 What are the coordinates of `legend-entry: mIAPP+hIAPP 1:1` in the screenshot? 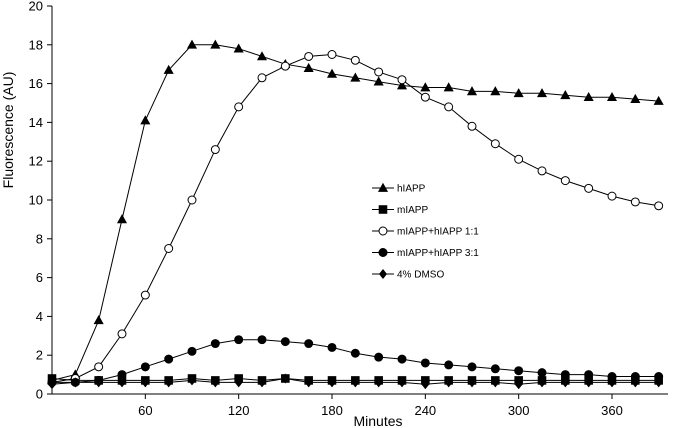 It's located at (425, 232).